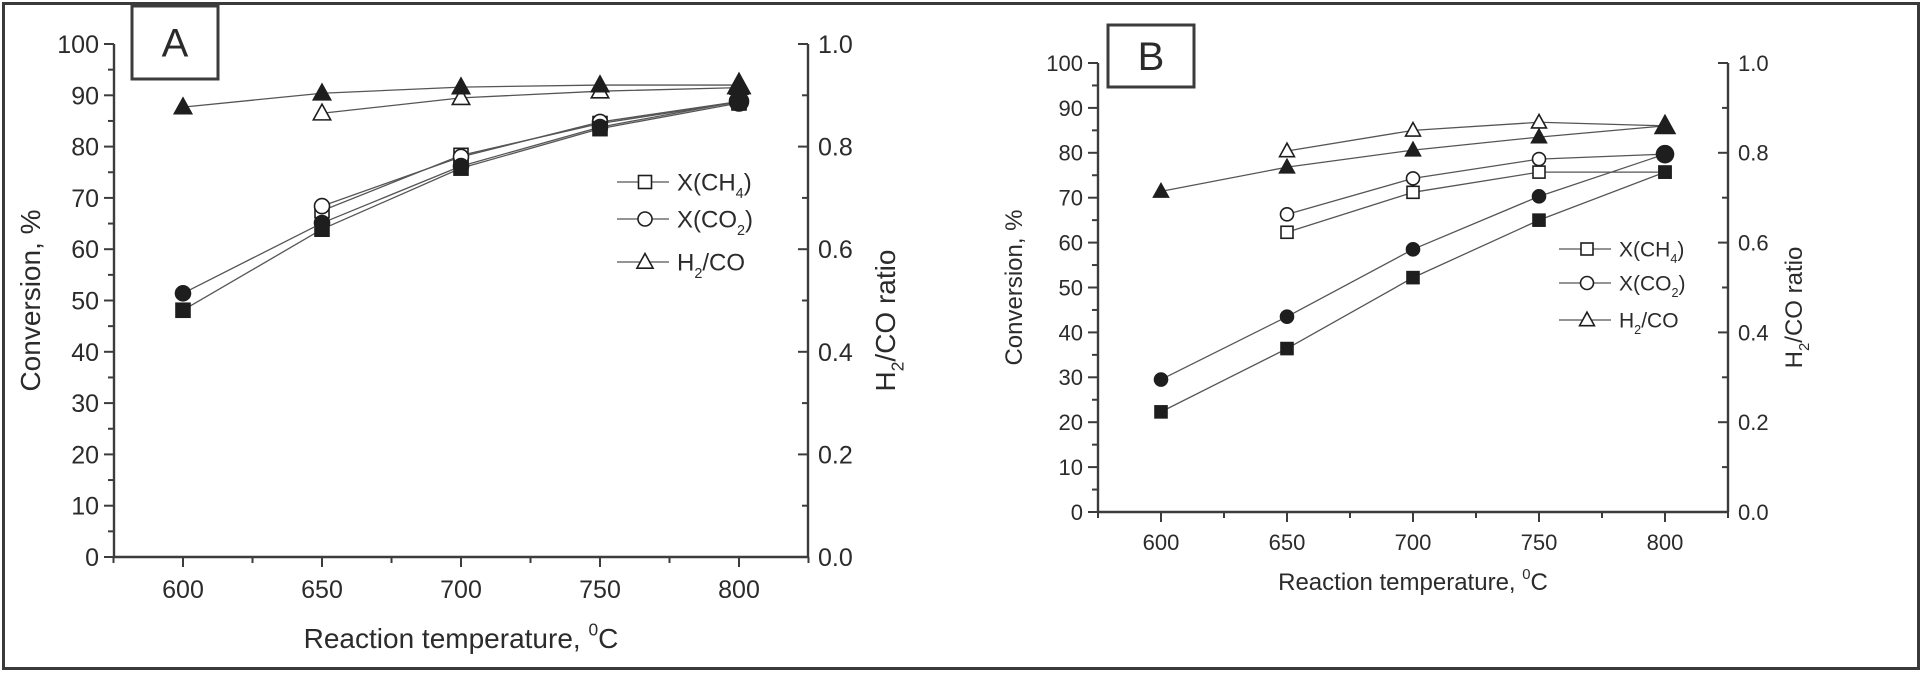  What do you see at coordinates (30, 300) in the screenshot?
I see `y-axis-title: Conversion, %` at bounding box center [30, 300].